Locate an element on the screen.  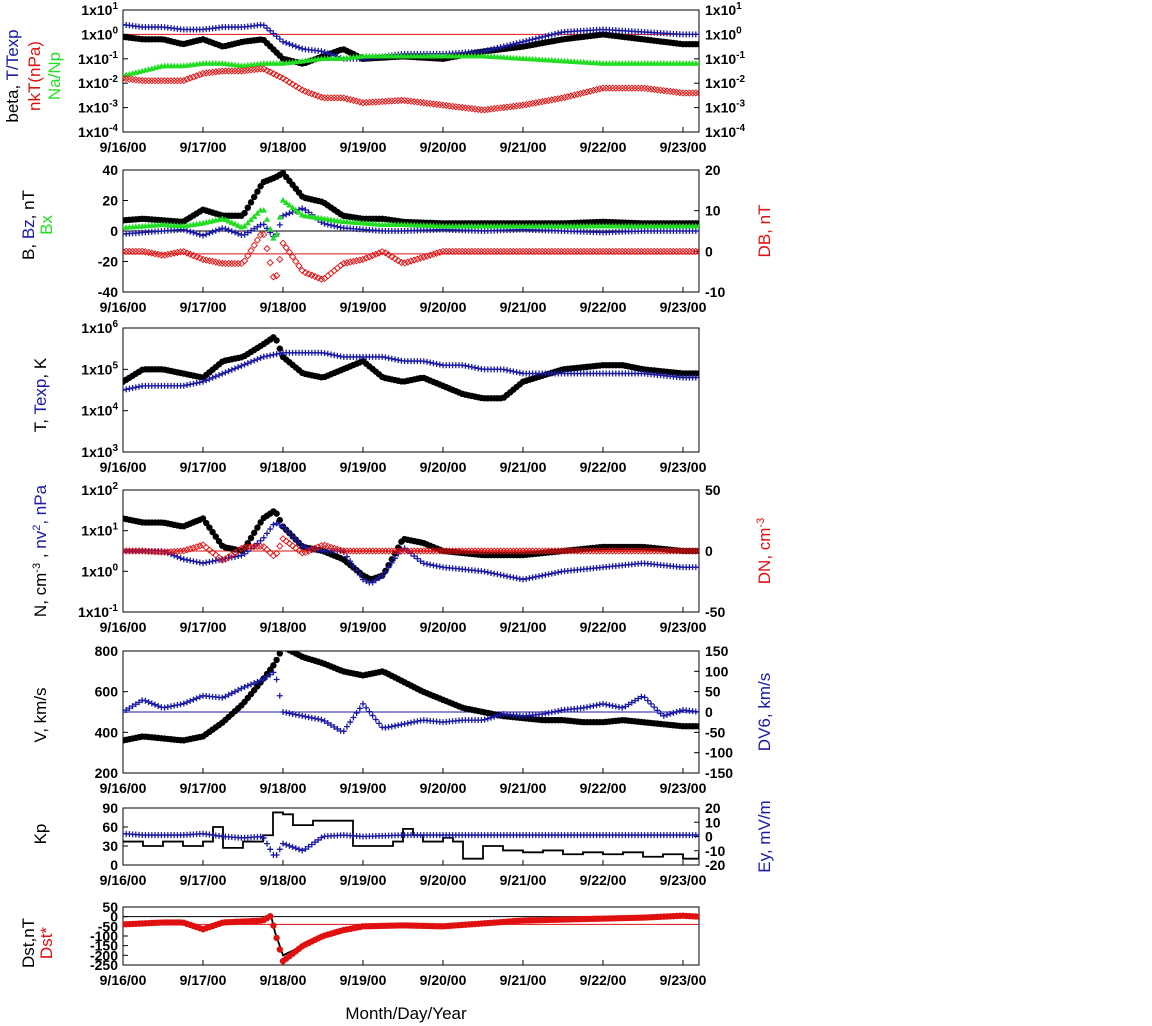
x-tick-label: 9/17/00 is located at coordinates (203, 307).